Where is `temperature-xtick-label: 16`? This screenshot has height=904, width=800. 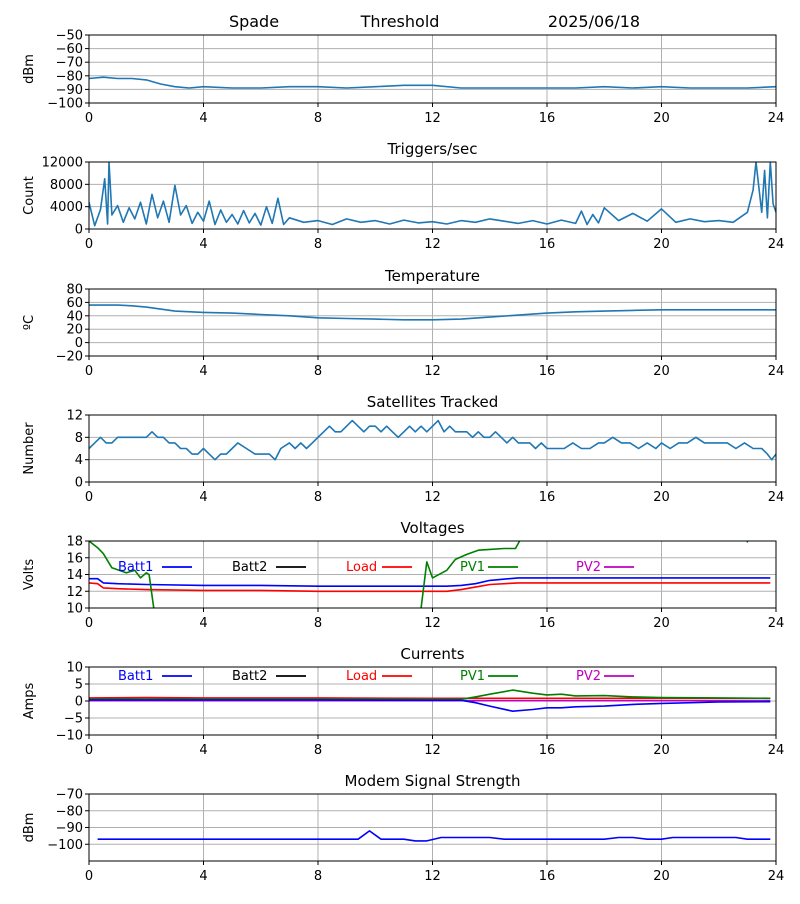 temperature-xtick-label: 16 is located at coordinates (547, 371).